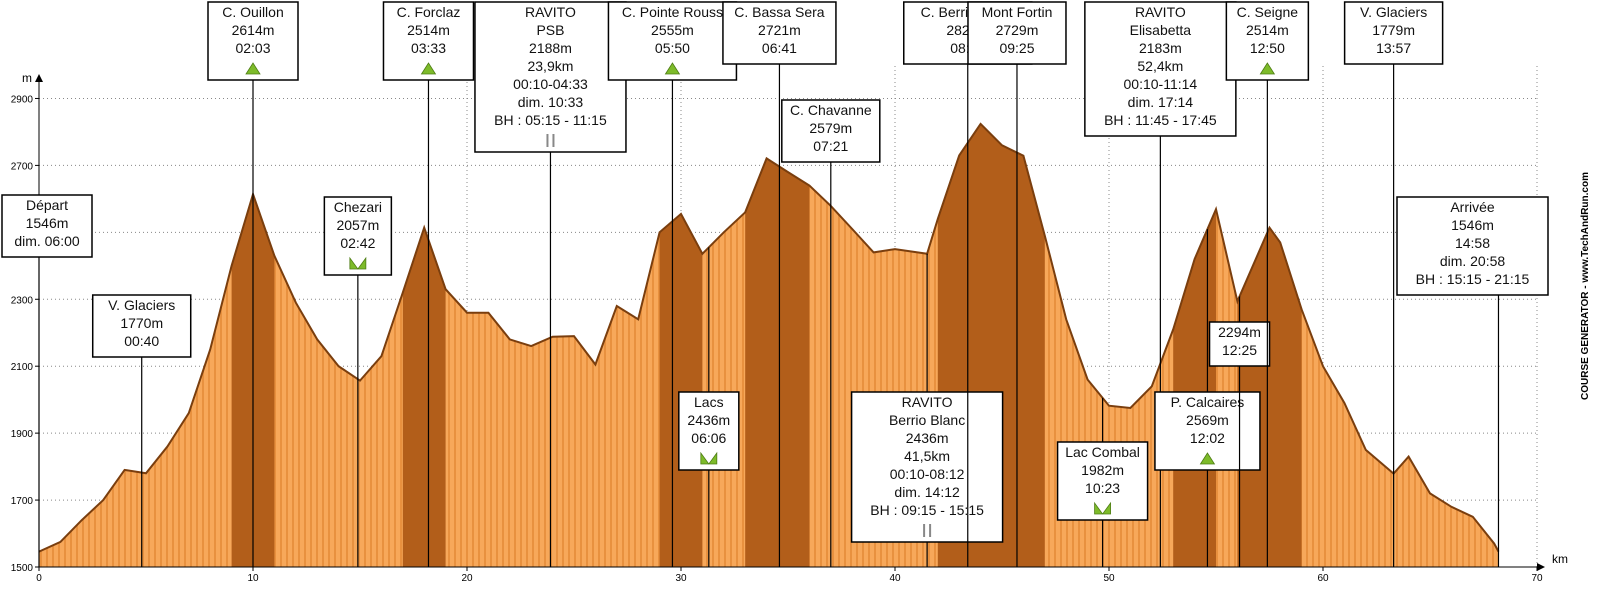 The height and width of the screenshot is (600, 1600). I want to click on y-tick-label: 2700, so click(22, 166).